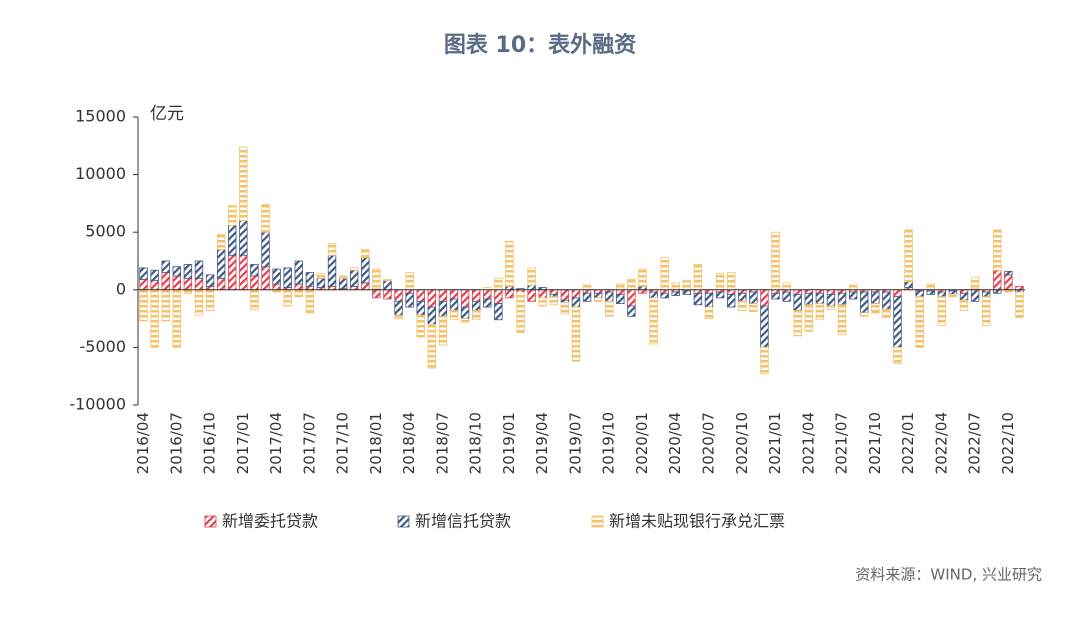 This screenshot has height=631, width=1080. What do you see at coordinates (675, 443) in the screenshot?
I see `x-tick-label: 2020/04` at bounding box center [675, 443].